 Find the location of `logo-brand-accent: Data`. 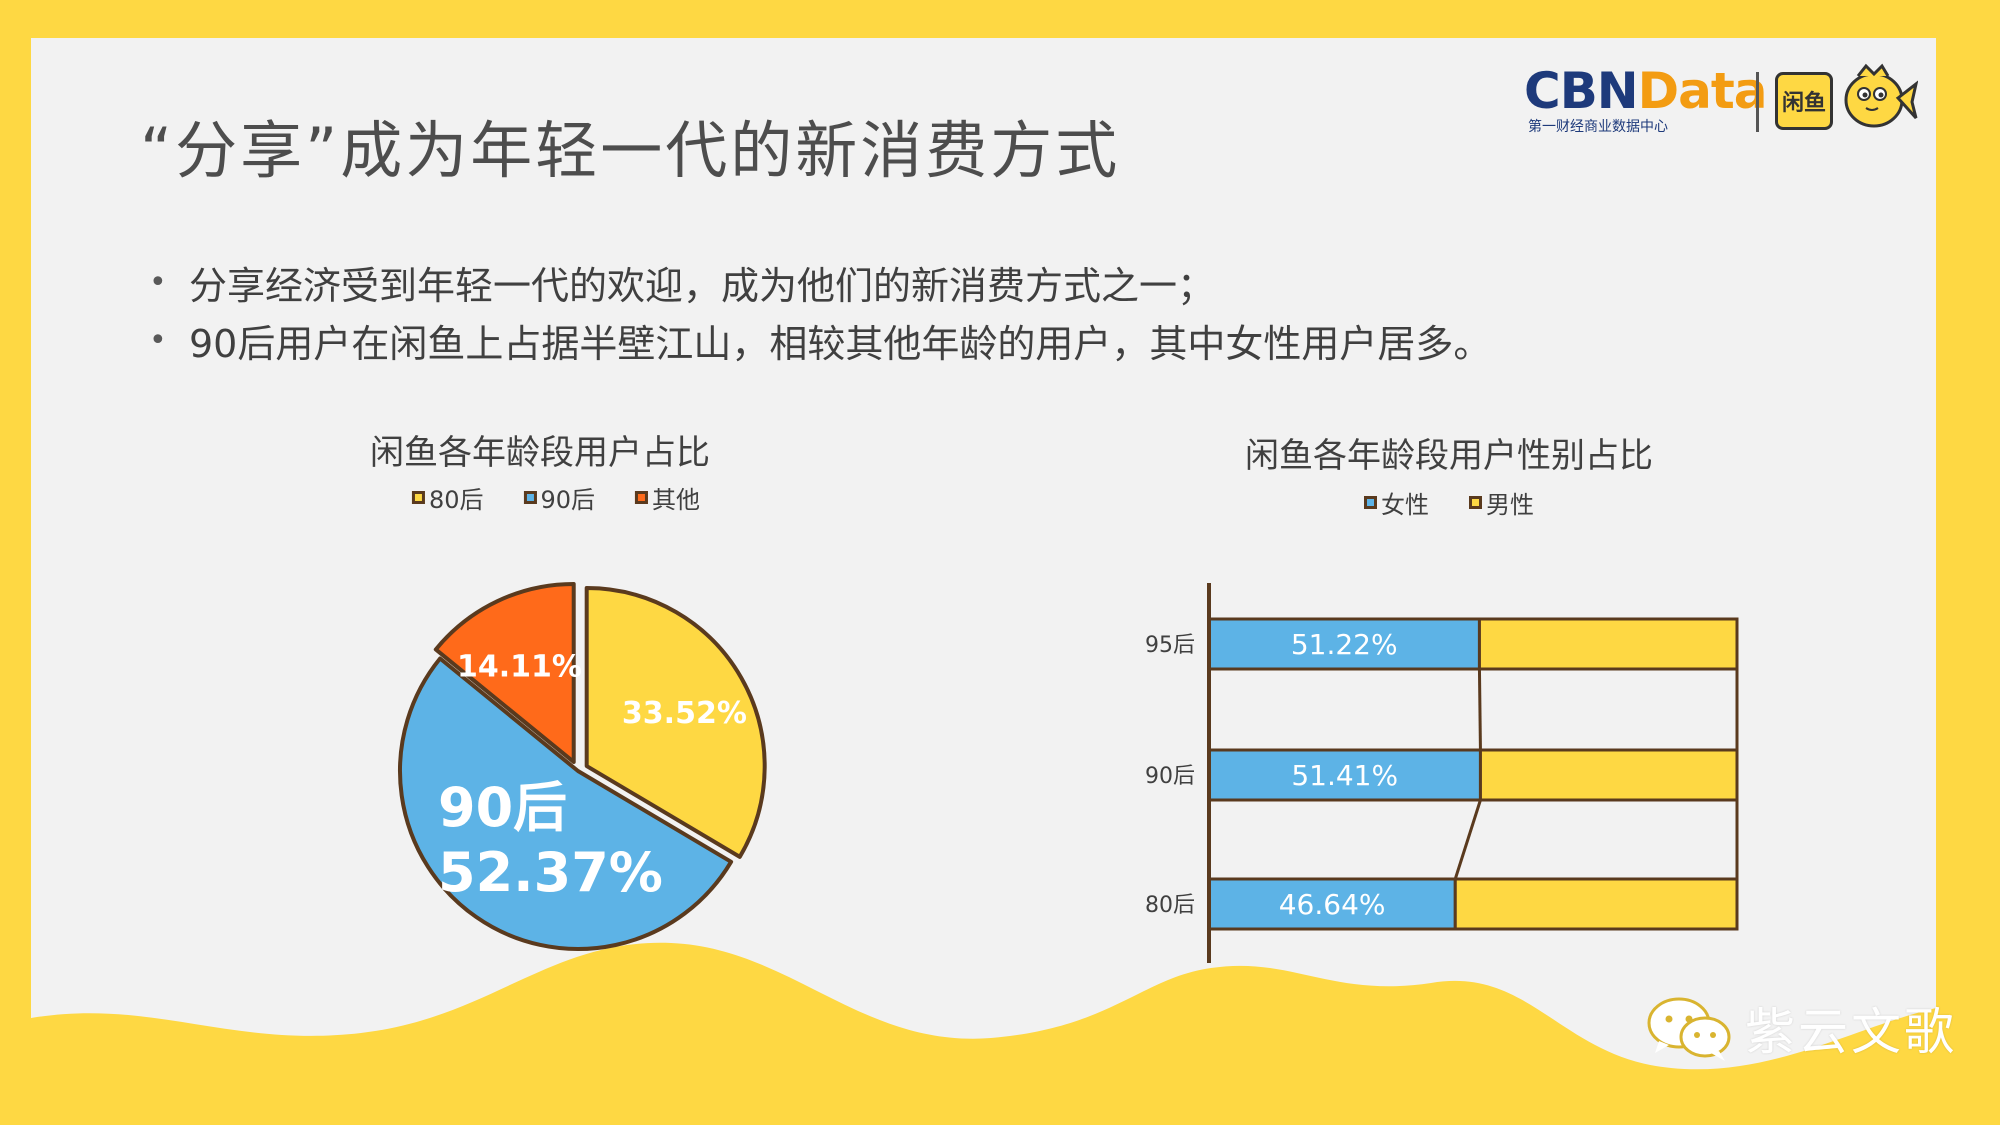

logo-brand-accent: Data is located at coordinates (1702, 91).